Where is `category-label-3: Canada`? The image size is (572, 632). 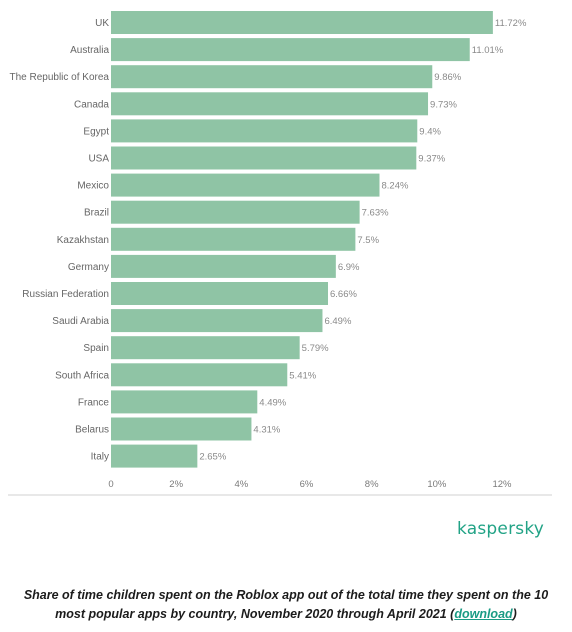
category-label-3: Canada is located at coordinates (91, 104).